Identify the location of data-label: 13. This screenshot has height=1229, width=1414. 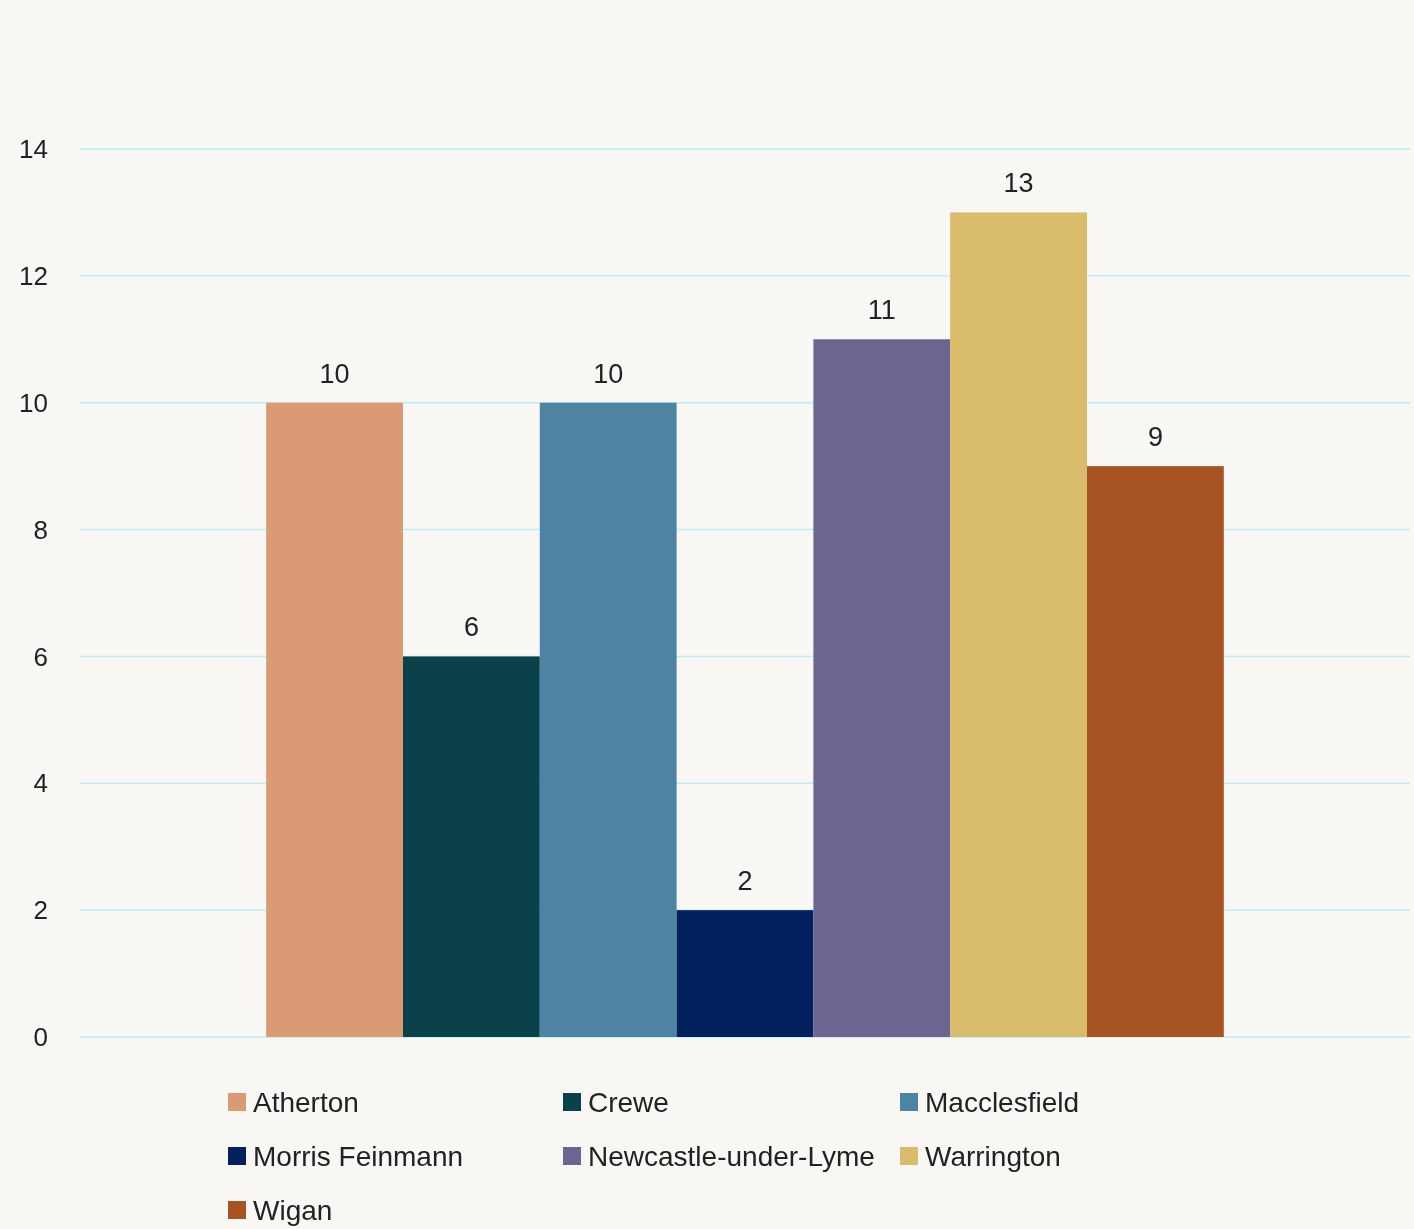
(1018, 183).